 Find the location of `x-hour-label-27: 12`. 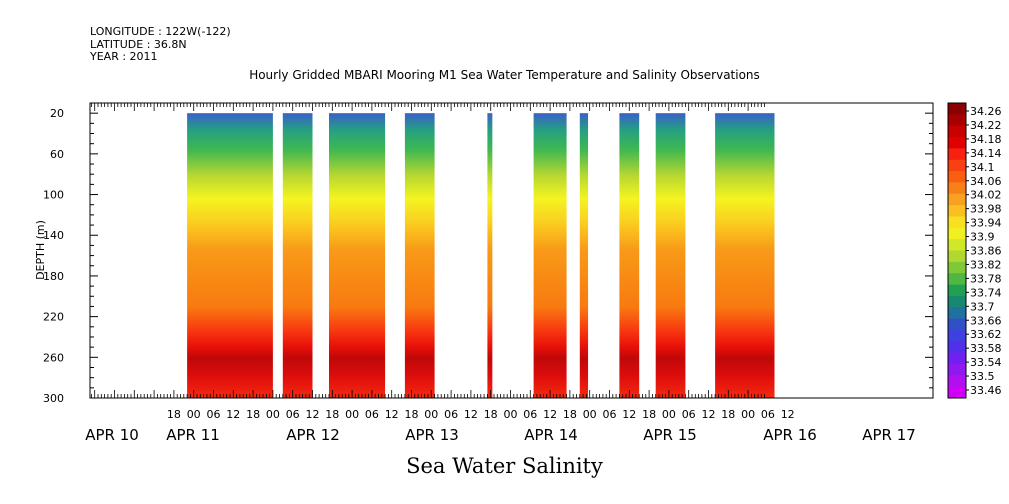

x-hour-label-27: 12 is located at coordinates (709, 414).